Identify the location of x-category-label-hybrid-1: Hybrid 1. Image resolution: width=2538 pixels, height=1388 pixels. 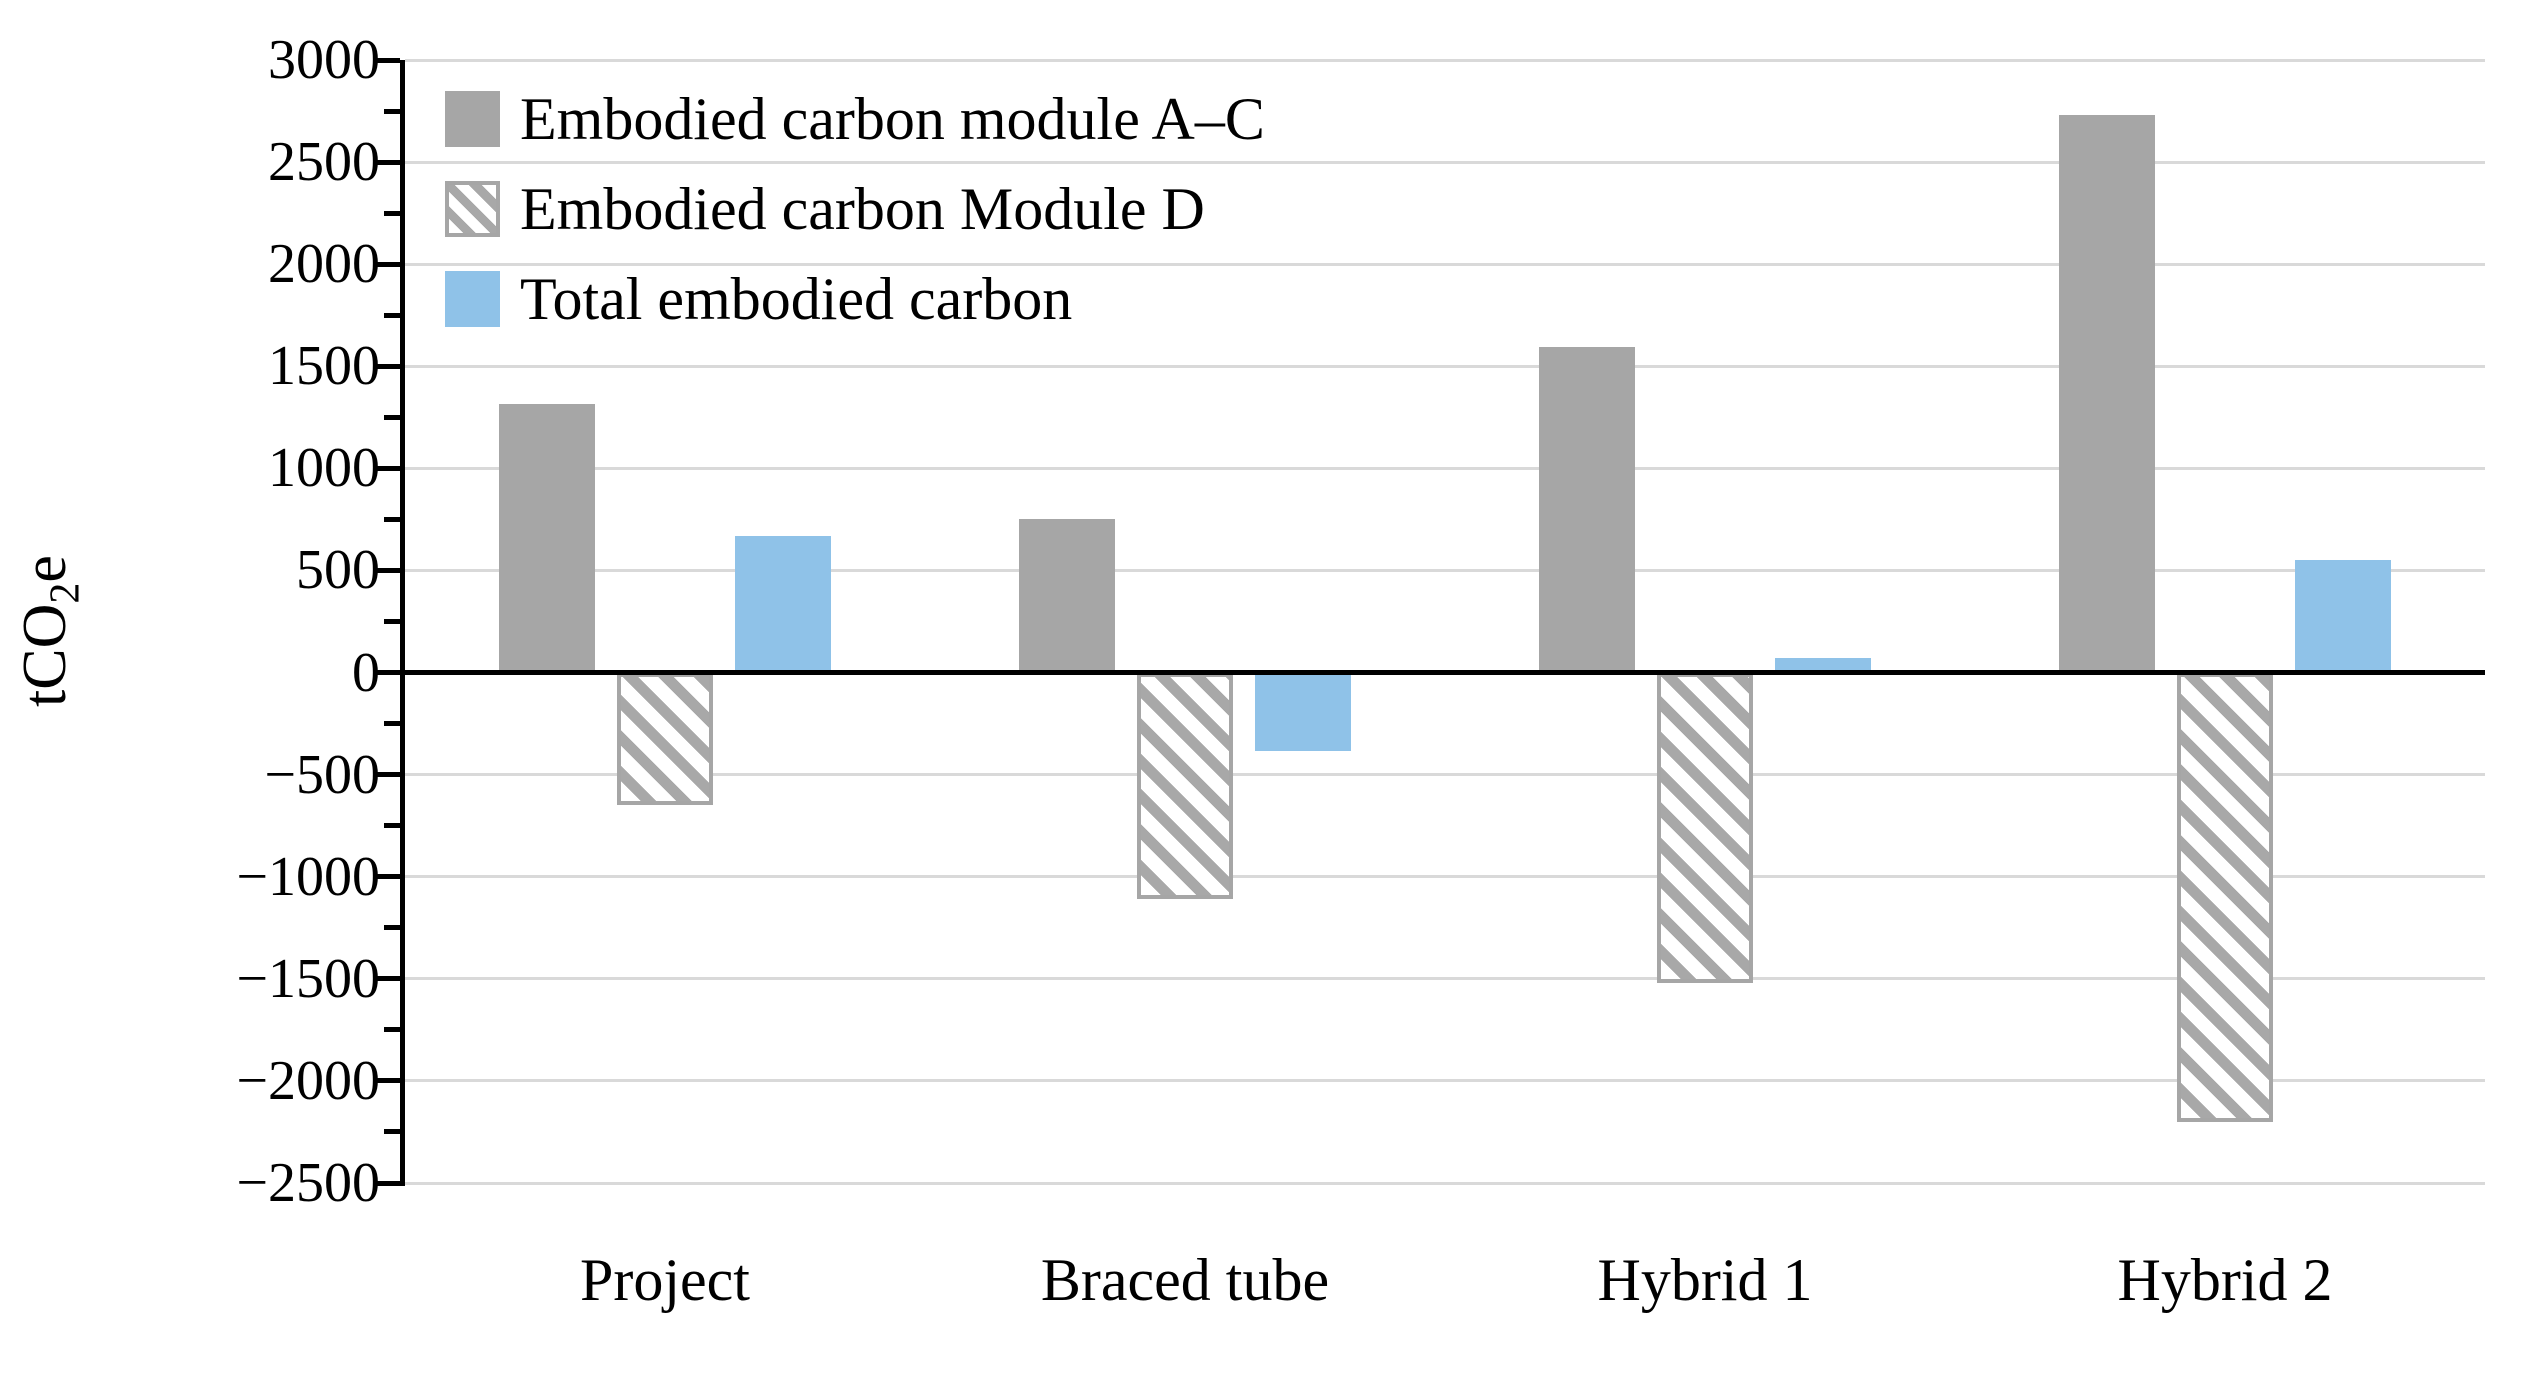
(1705, 1280).